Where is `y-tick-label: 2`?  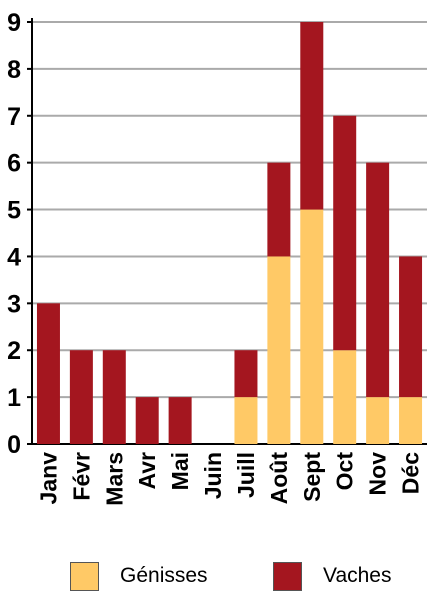
y-tick-label: 2 is located at coordinates (14, 351).